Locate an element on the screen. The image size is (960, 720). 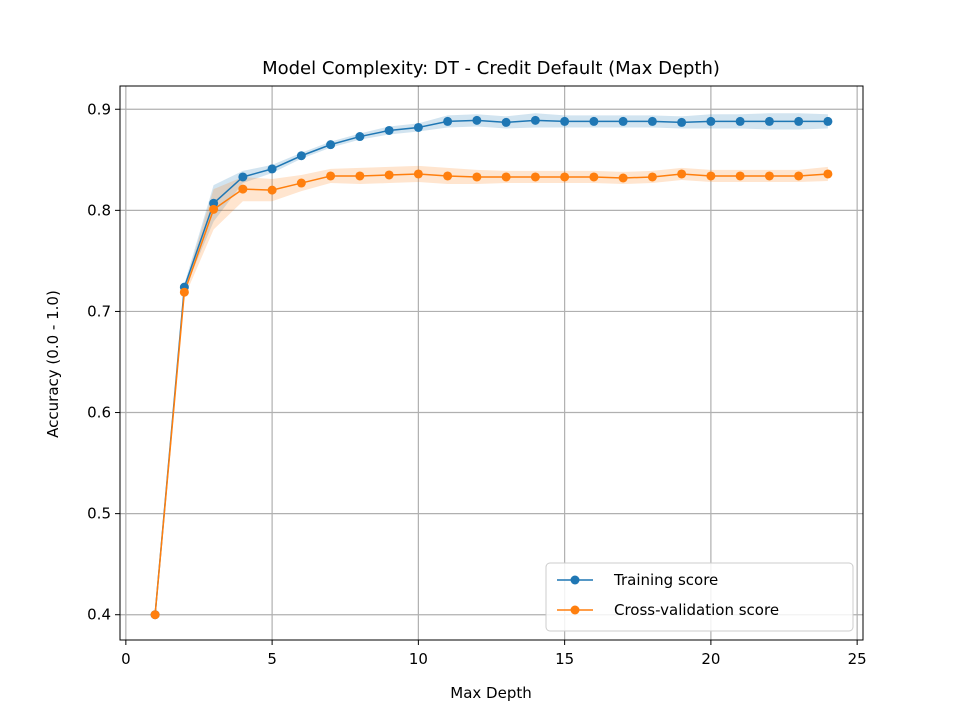
x-axis-label: Max Depth is located at coordinates (490, 693).